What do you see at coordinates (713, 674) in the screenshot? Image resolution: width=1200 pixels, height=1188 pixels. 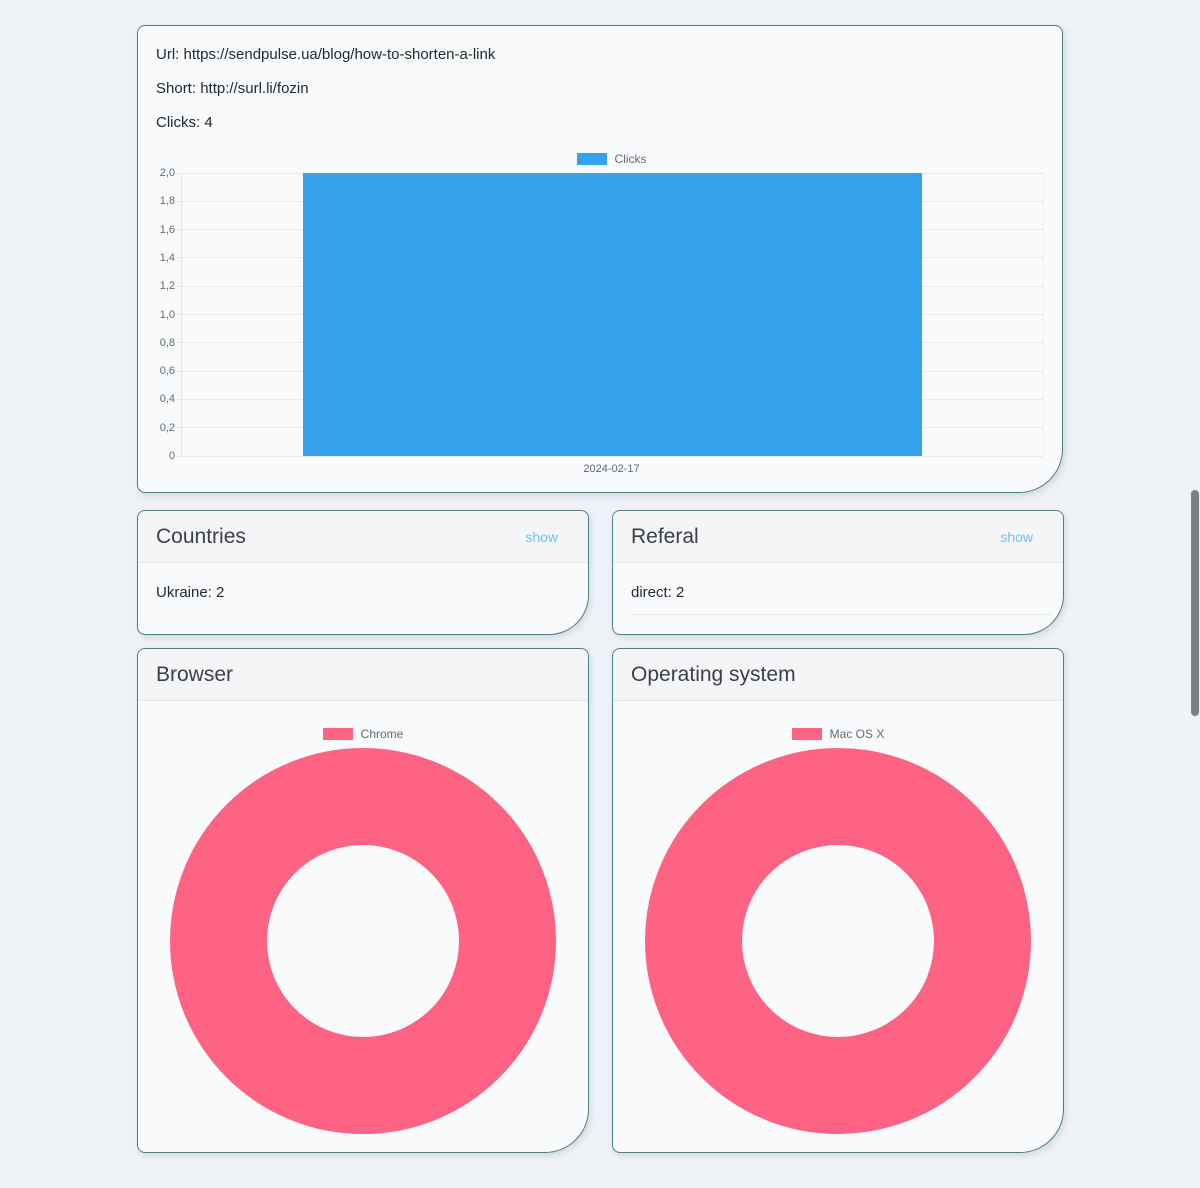 I see `os-title: Operating system` at bounding box center [713, 674].